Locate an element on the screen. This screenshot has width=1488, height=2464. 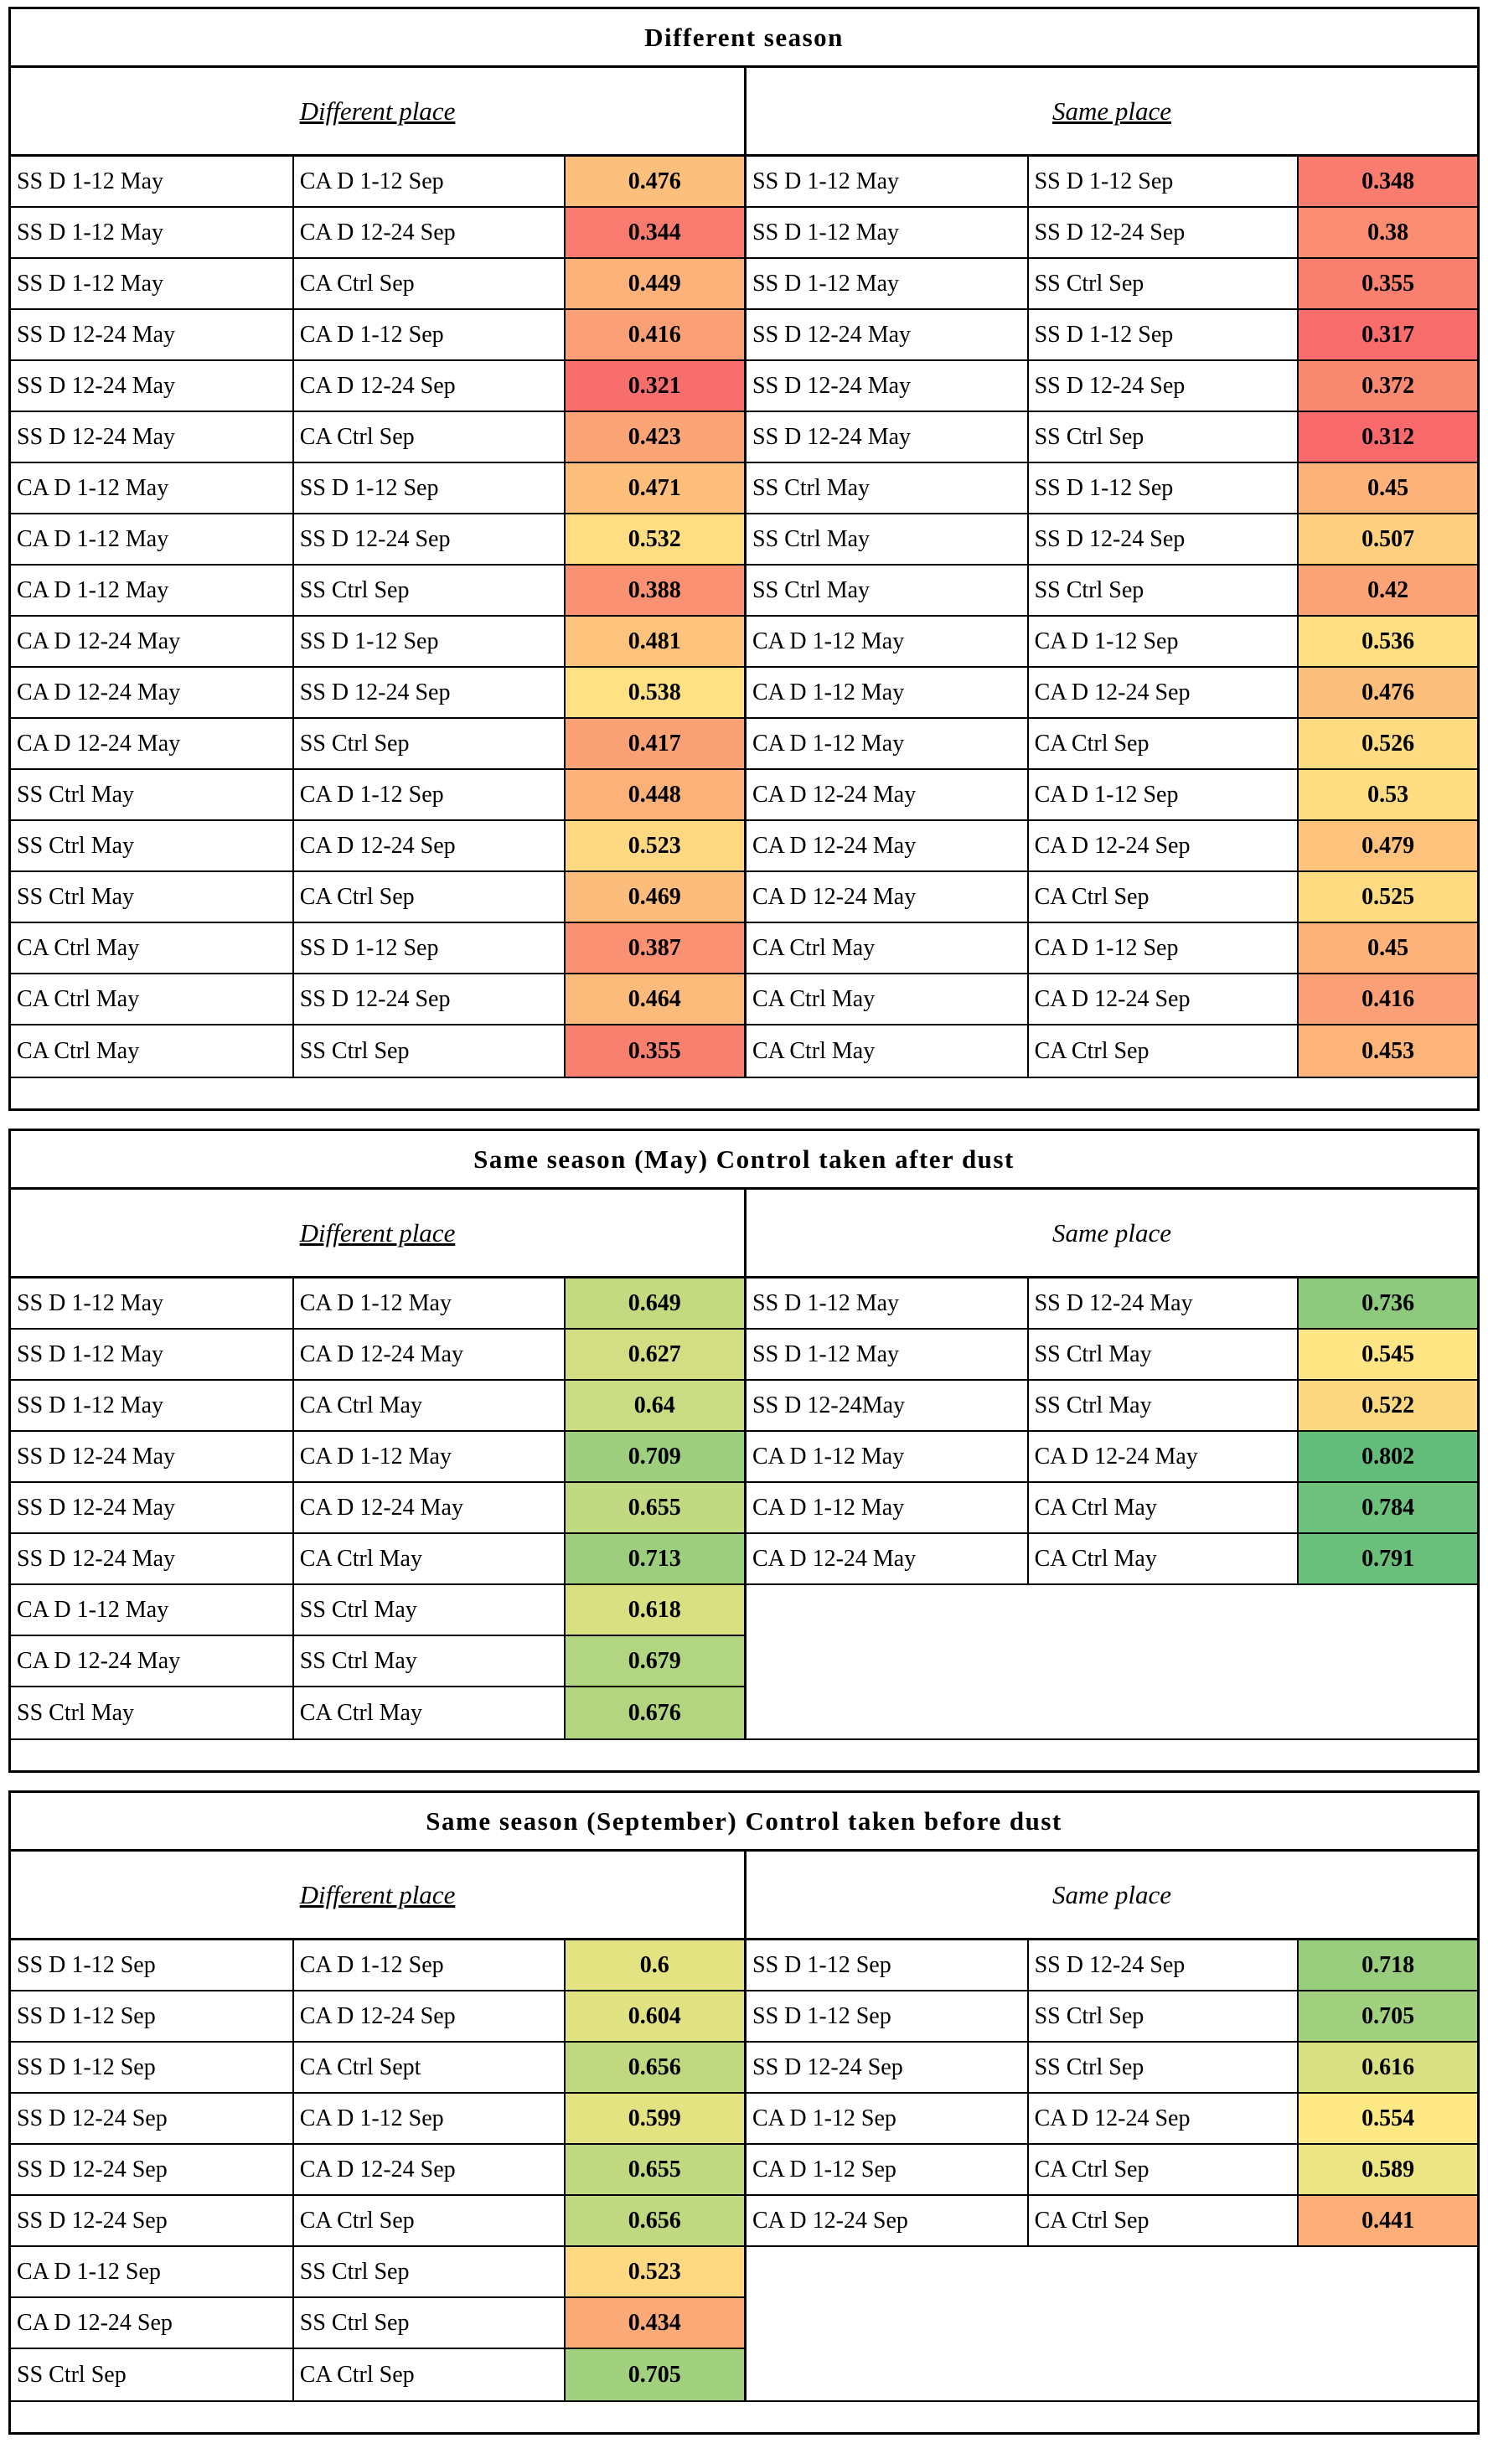
table-row: CA D 1-12 Sep CA D 12-24 Sep 0.554 is located at coordinates (1112, 2119).